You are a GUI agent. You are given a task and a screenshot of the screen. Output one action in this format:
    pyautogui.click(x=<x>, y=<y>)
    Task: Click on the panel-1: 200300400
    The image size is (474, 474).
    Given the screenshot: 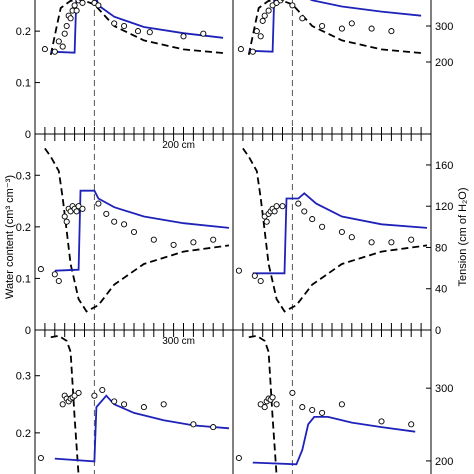 What is the action you would take?
    pyautogui.click(x=342, y=67)
    